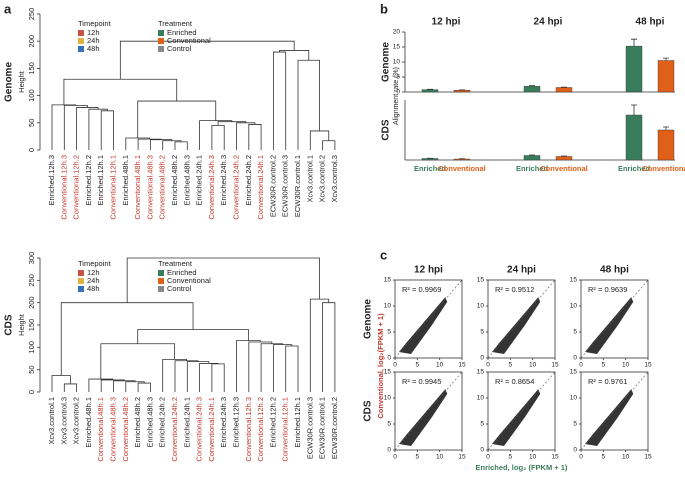 Image resolution: width=685 pixels, height=482 pixels. Describe the element at coordinates (137, 422) in the screenshot. I see `leaf-label: Enriched.48h.2` at that location.